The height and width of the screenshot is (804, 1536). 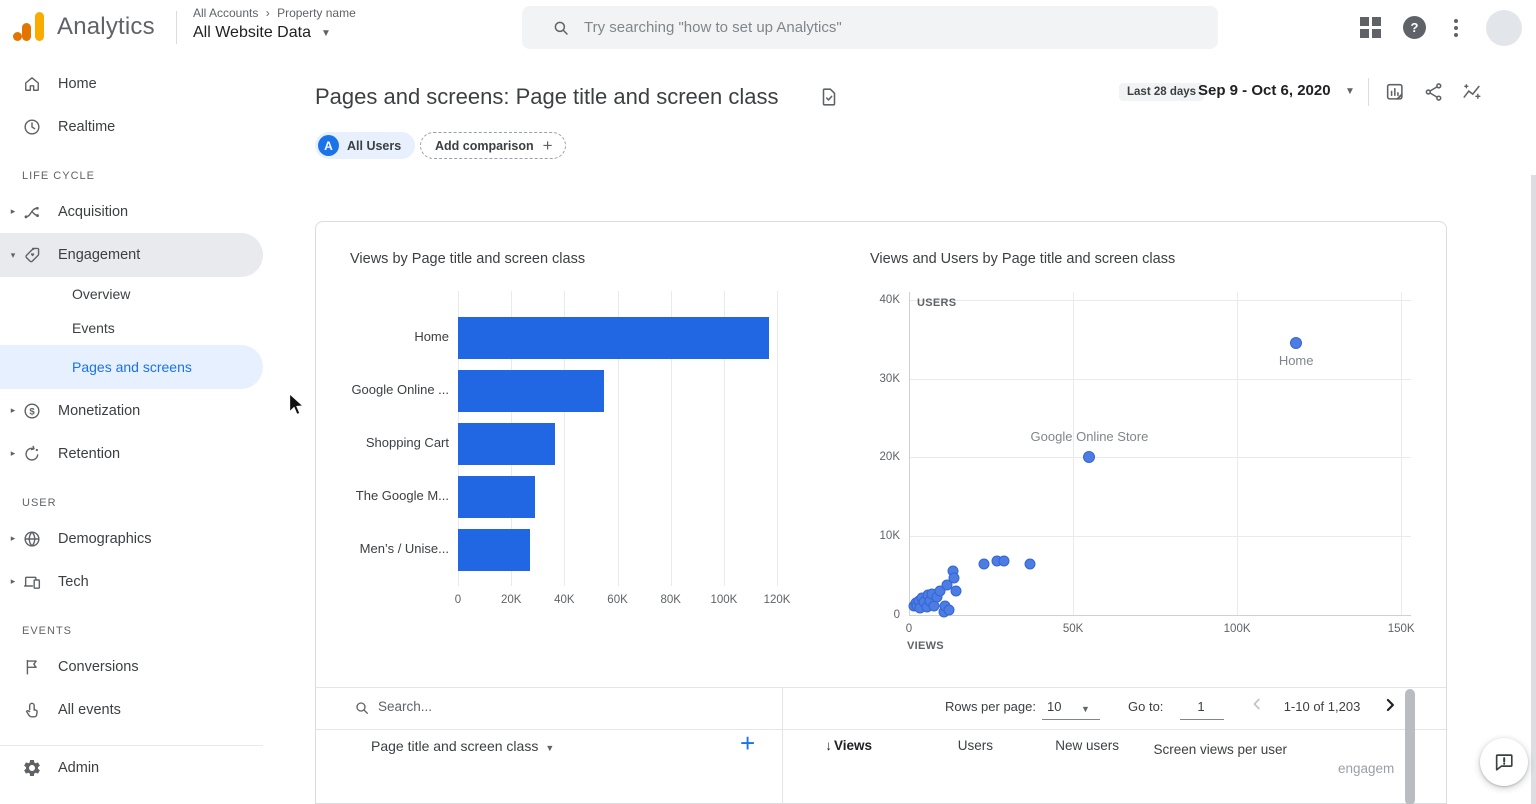 What do you see at coordinates (131, 410) in the screenshot?
I see `sidebar-item-monetization: ▸ $ Monetization` at bounding box center [131, 410].